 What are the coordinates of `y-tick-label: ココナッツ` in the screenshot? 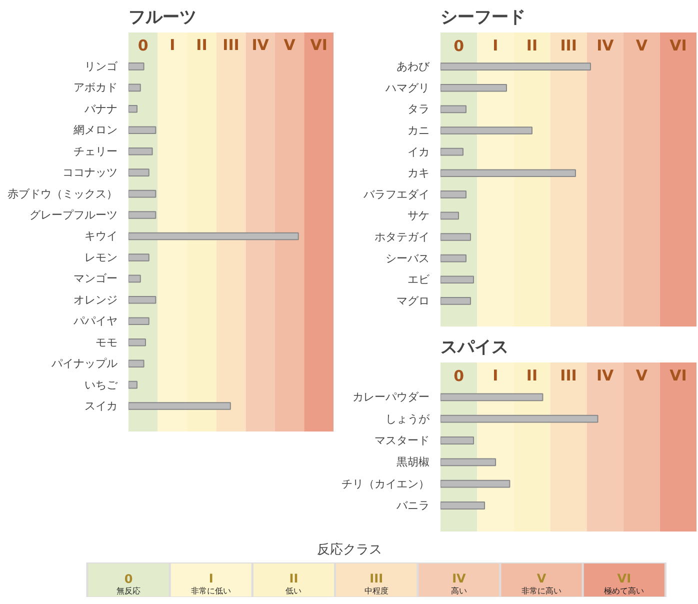 It's located at (90, 173).